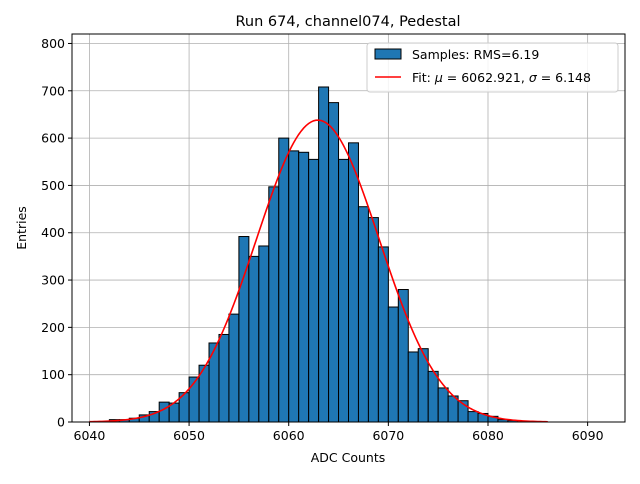  What do you see at coordinates (488, 435) in the screenshot?
I see `x-tick-label: 6080` at bounding box center [488, 435].